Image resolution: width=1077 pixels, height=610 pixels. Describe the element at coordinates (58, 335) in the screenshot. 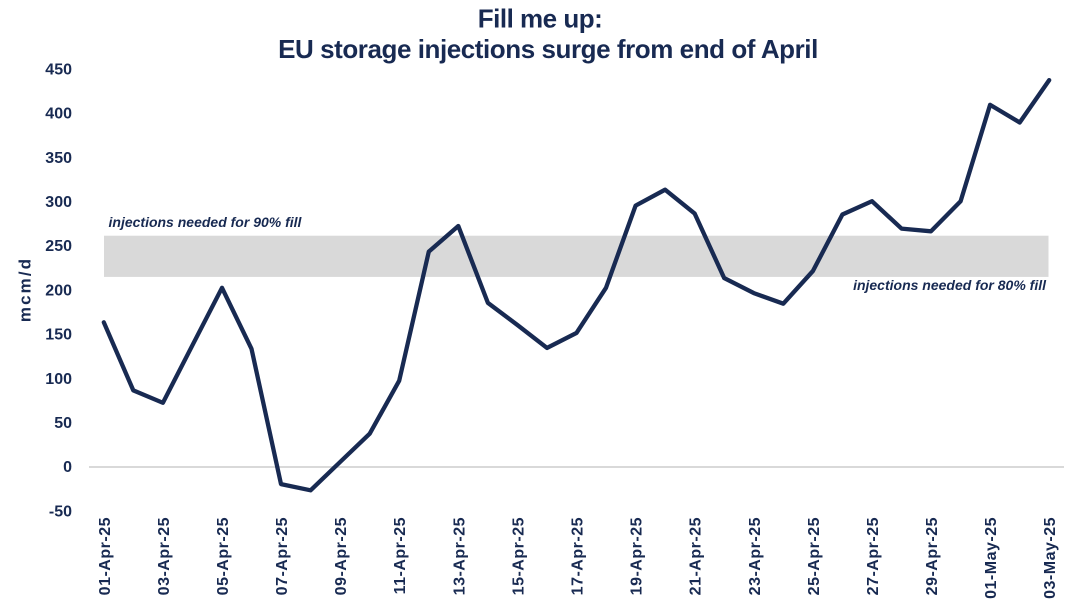

I see `svg-text: 150` at that location.